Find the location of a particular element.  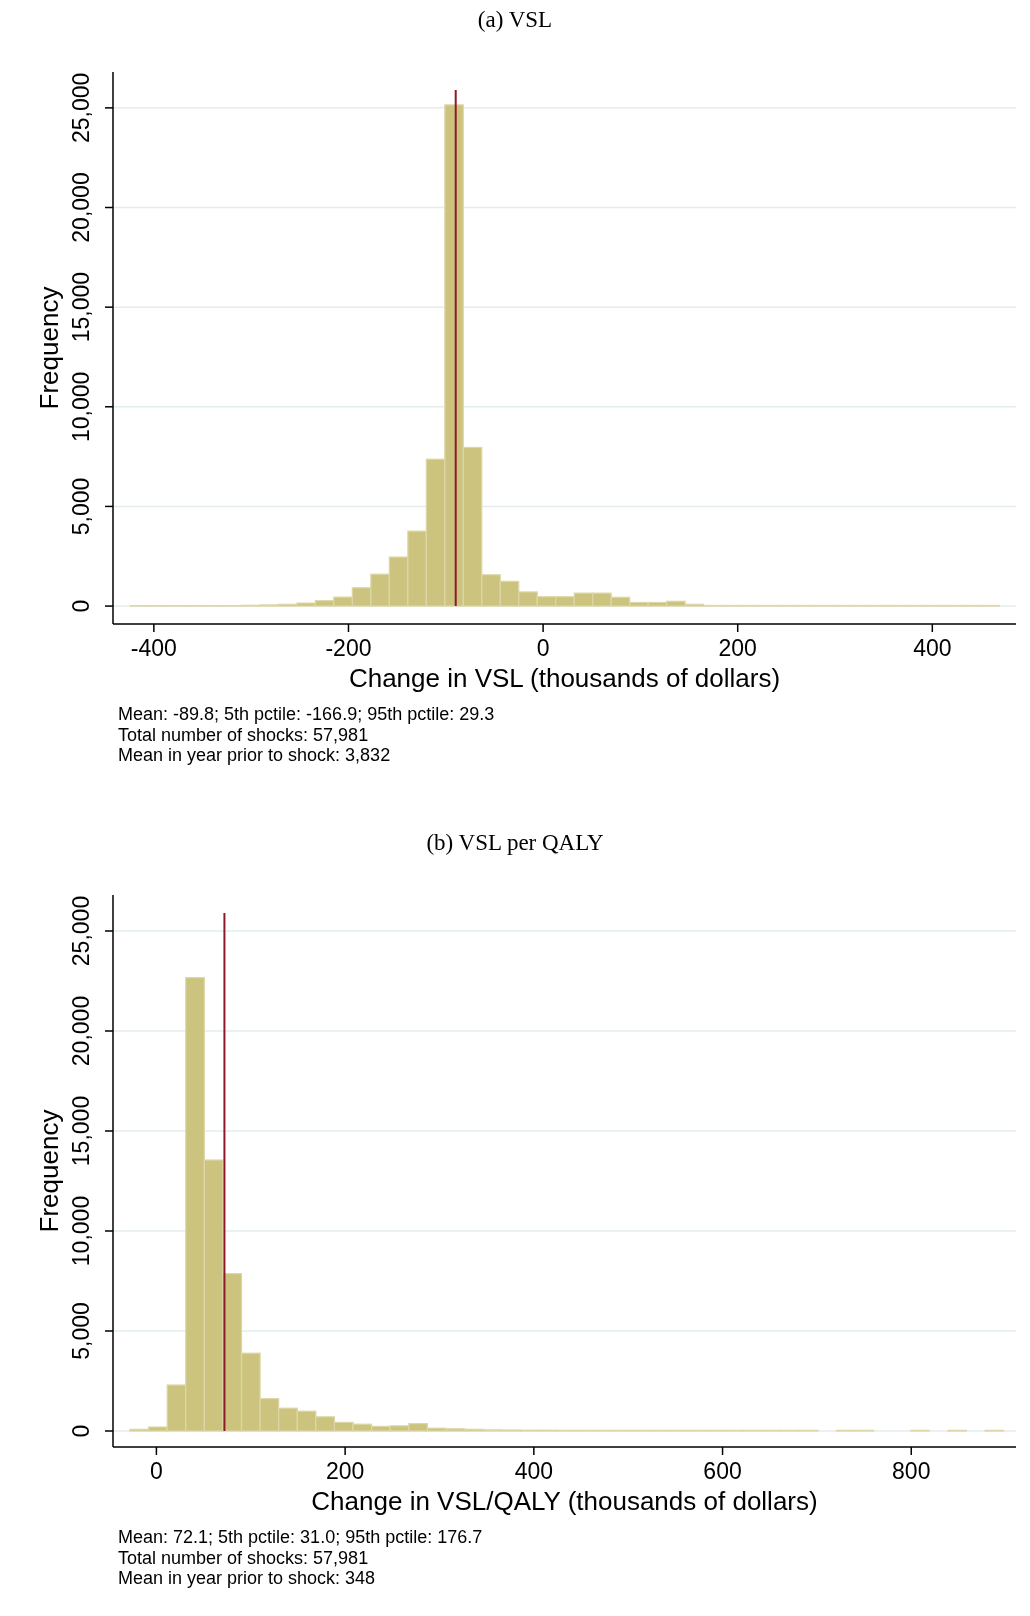

chart-title: (b) VSL per QALY is located at coordinates (515, 842).